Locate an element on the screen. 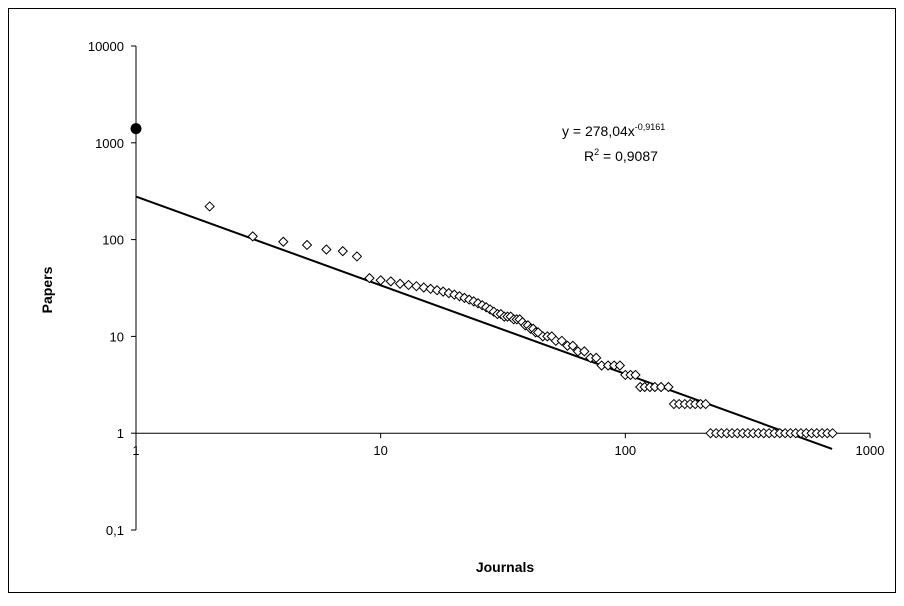  trendline-equation: y = 278,04x-0,9161 is located at coordinates (613, 130).